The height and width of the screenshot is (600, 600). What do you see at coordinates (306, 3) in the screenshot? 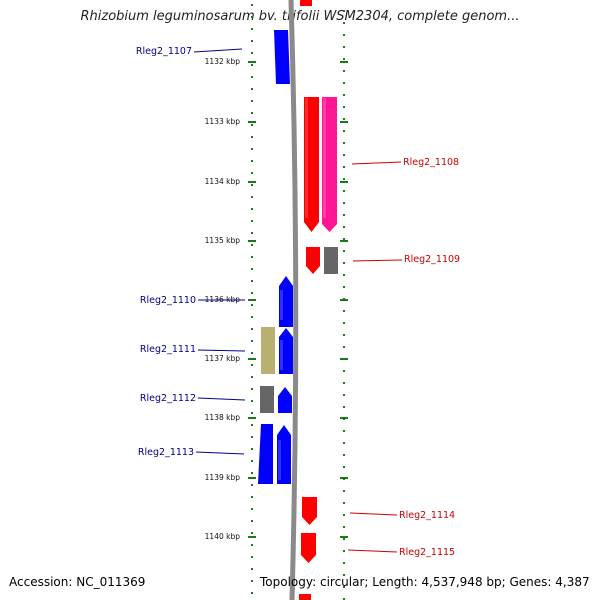
I see `partial-gene-top` at bounding box center [306, 3].